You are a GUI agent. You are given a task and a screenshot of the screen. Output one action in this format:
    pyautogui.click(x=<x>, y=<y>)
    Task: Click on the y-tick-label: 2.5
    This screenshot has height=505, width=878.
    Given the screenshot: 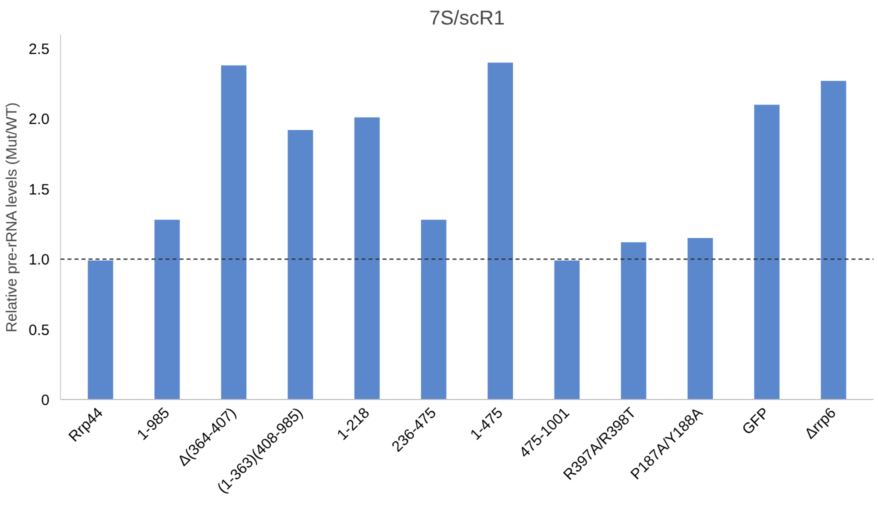 What is the action you would take?
    pyautogui.click(x=39, y=49)
    